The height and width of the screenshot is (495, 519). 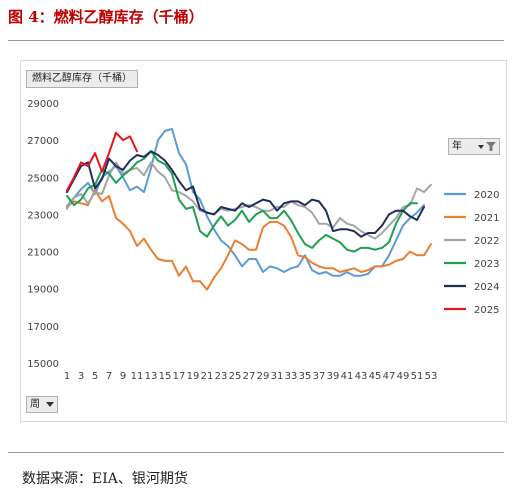 What do you see at coordinates (319, 376) in the screenshot?
I see `x-tick-label: 37` at bounding box center [319, 376].